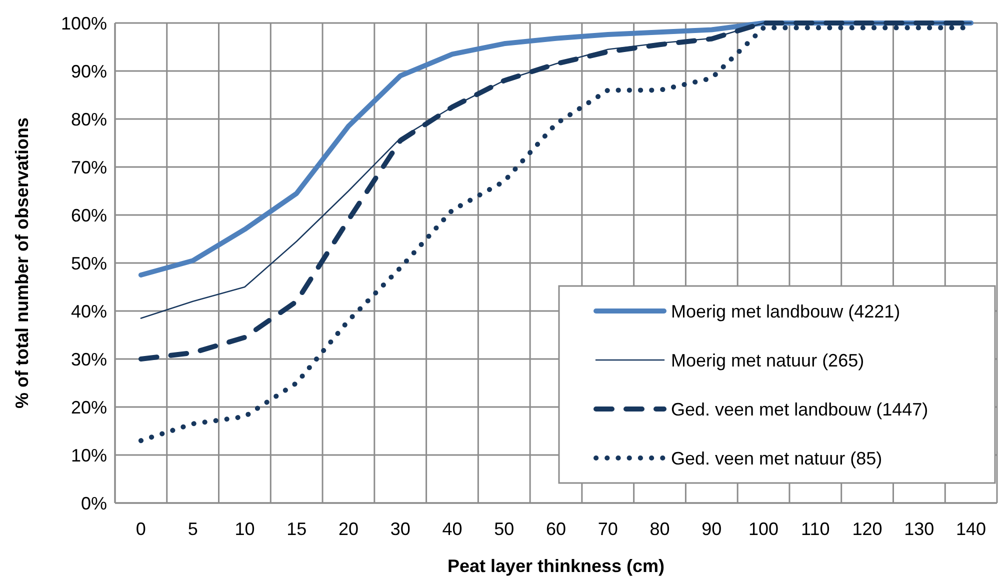  Describe the element at coordinates (88, 359) in the screenshot. I see `y-tick-label: 30%` at that location.